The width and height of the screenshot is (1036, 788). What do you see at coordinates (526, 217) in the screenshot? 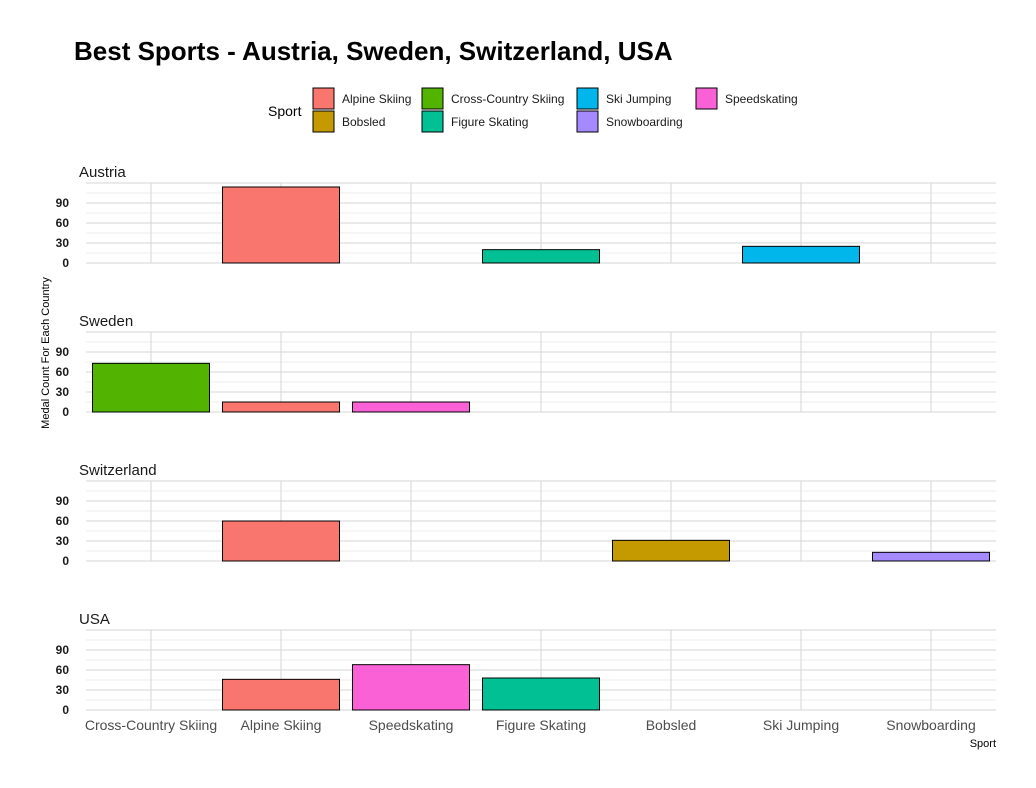
I see `panel-austria: Austria 0 30 60 90` at bounding box center [526, 217].